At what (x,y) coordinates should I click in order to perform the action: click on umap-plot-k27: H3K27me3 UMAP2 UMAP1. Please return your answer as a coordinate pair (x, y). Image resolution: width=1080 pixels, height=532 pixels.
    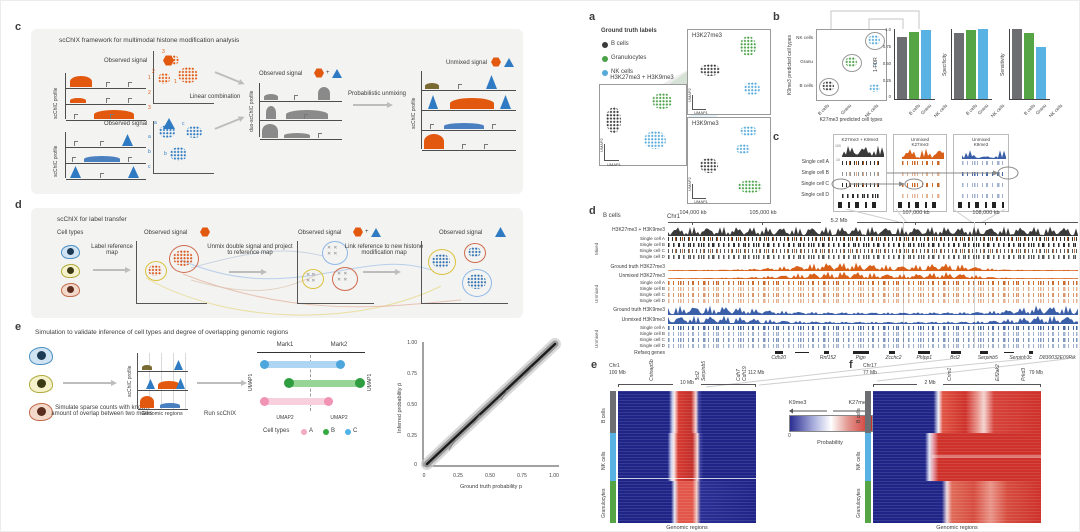
    Looking at the image, I should click on (729, 72).